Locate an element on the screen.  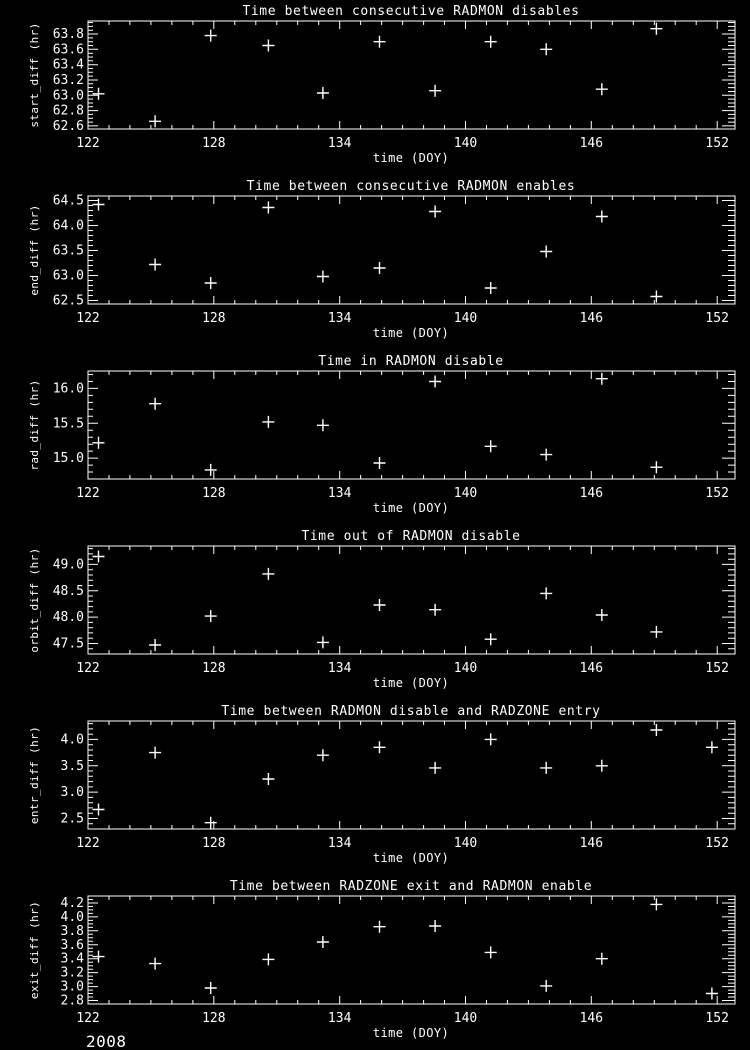
y-tick-label: 64.0 is located at coordinates (68, 226).